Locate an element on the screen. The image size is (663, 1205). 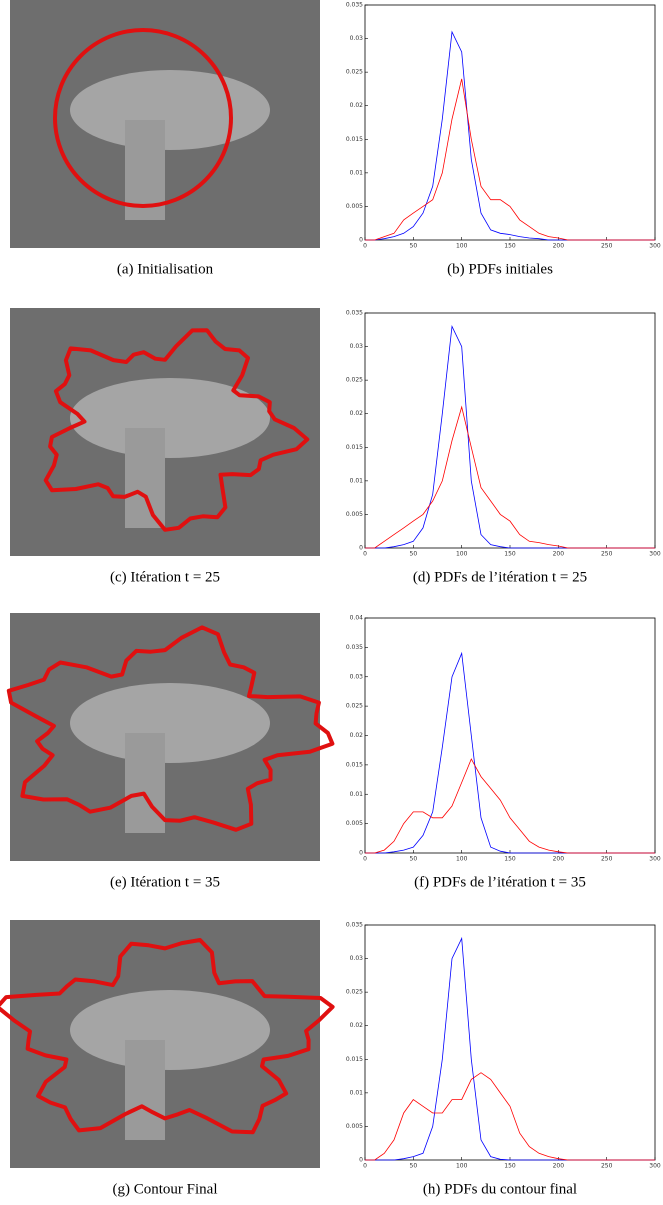
caption: (e) Itération t = 35 is located at coordinates (165, 882).